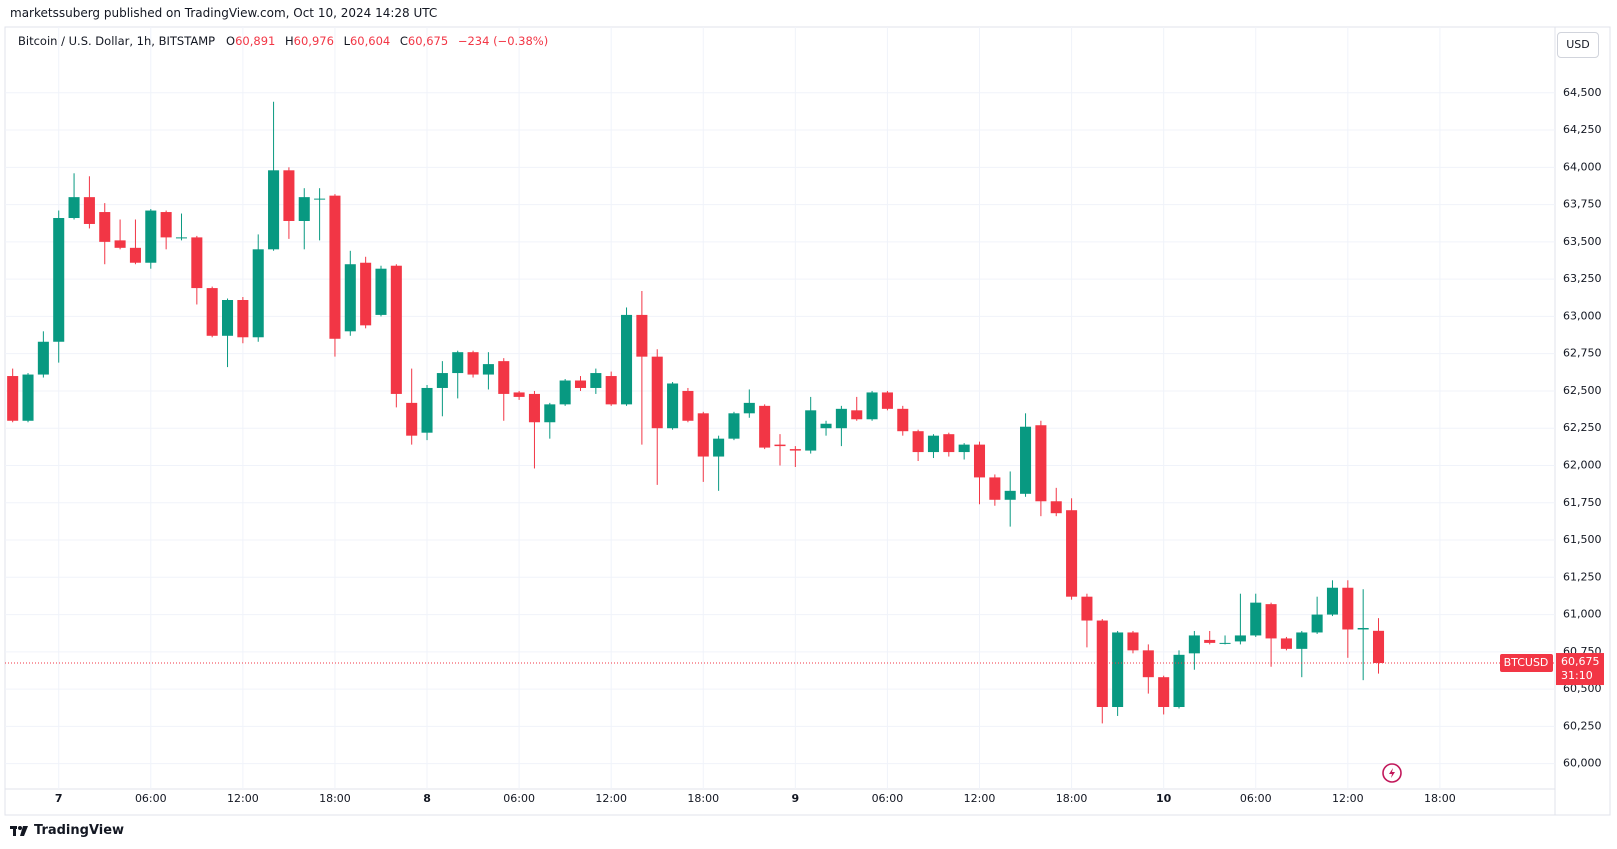 This screenshot has width=1617, height=849. What do you see at coordinates (1582, 725) in the screenshot?
I see `y-tick-label: 60,250` at bounding box center [1582, 725].